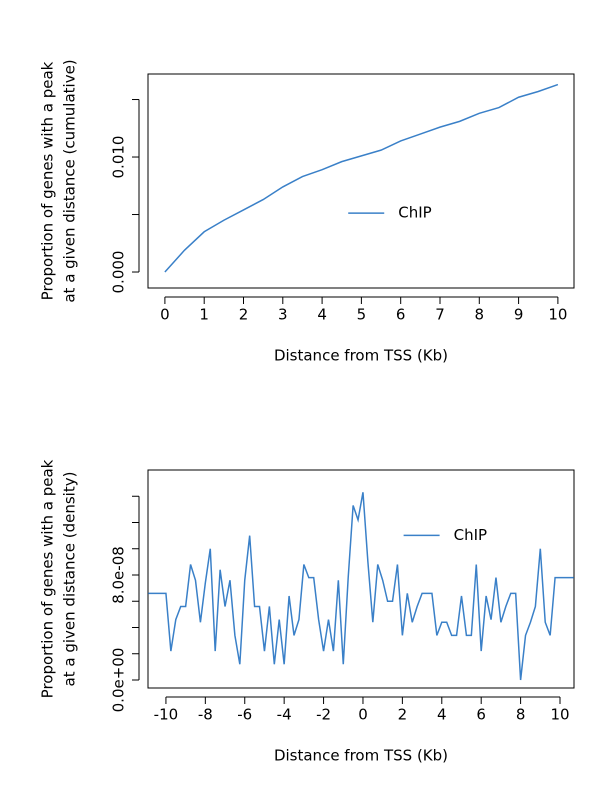 Image resolution: width=596 pixels, height=789 pixels. I want to click on x-tick-label: 1, so click(204, 315).